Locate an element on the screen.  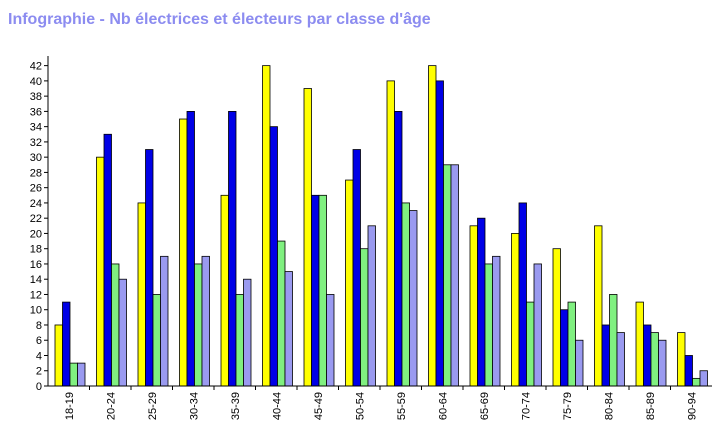
bar-40-44-s4 is located at coordinates (288, 329).